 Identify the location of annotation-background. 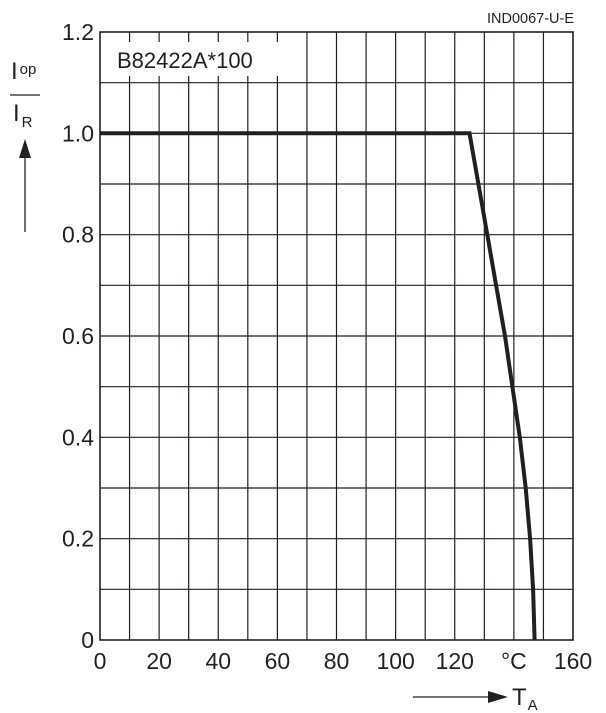
(192, 59).